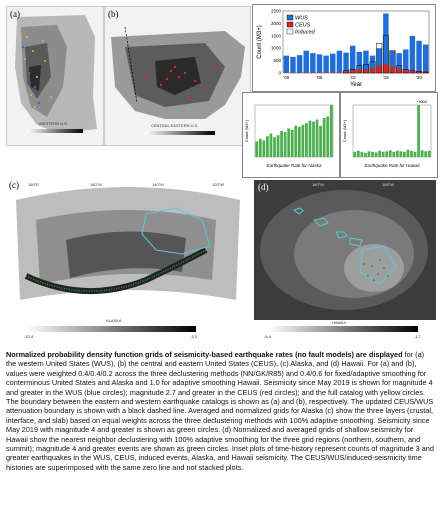 Image resolution: width=442 pixels, height=522 pixels. I want to click on panel-d-map-title: HAWAII, so click(339, 322).